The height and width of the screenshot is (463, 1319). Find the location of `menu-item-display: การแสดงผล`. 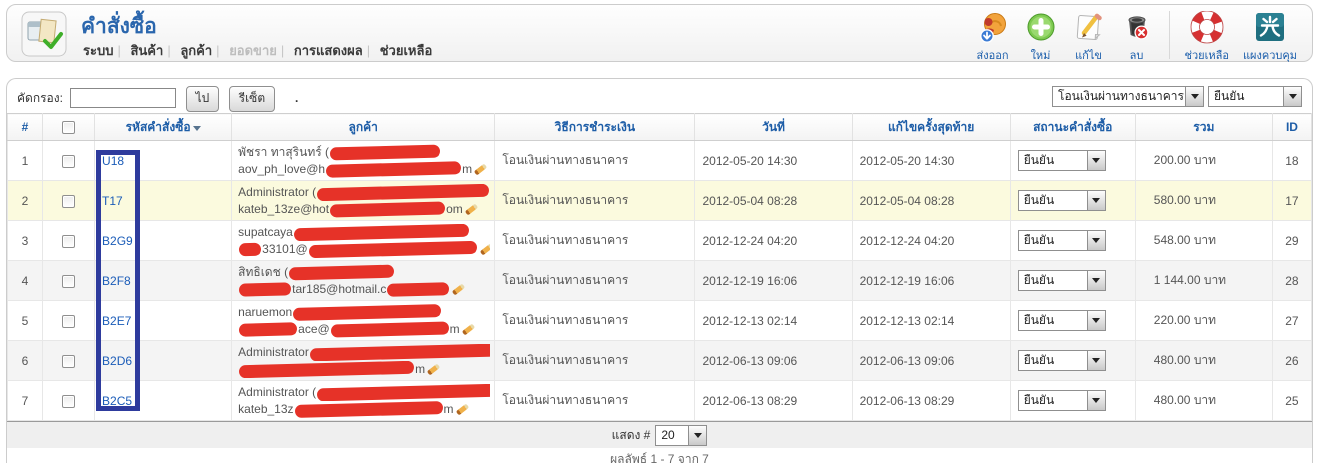

menu-item-display: การแสดงผล is located at coordinates (328, 50).